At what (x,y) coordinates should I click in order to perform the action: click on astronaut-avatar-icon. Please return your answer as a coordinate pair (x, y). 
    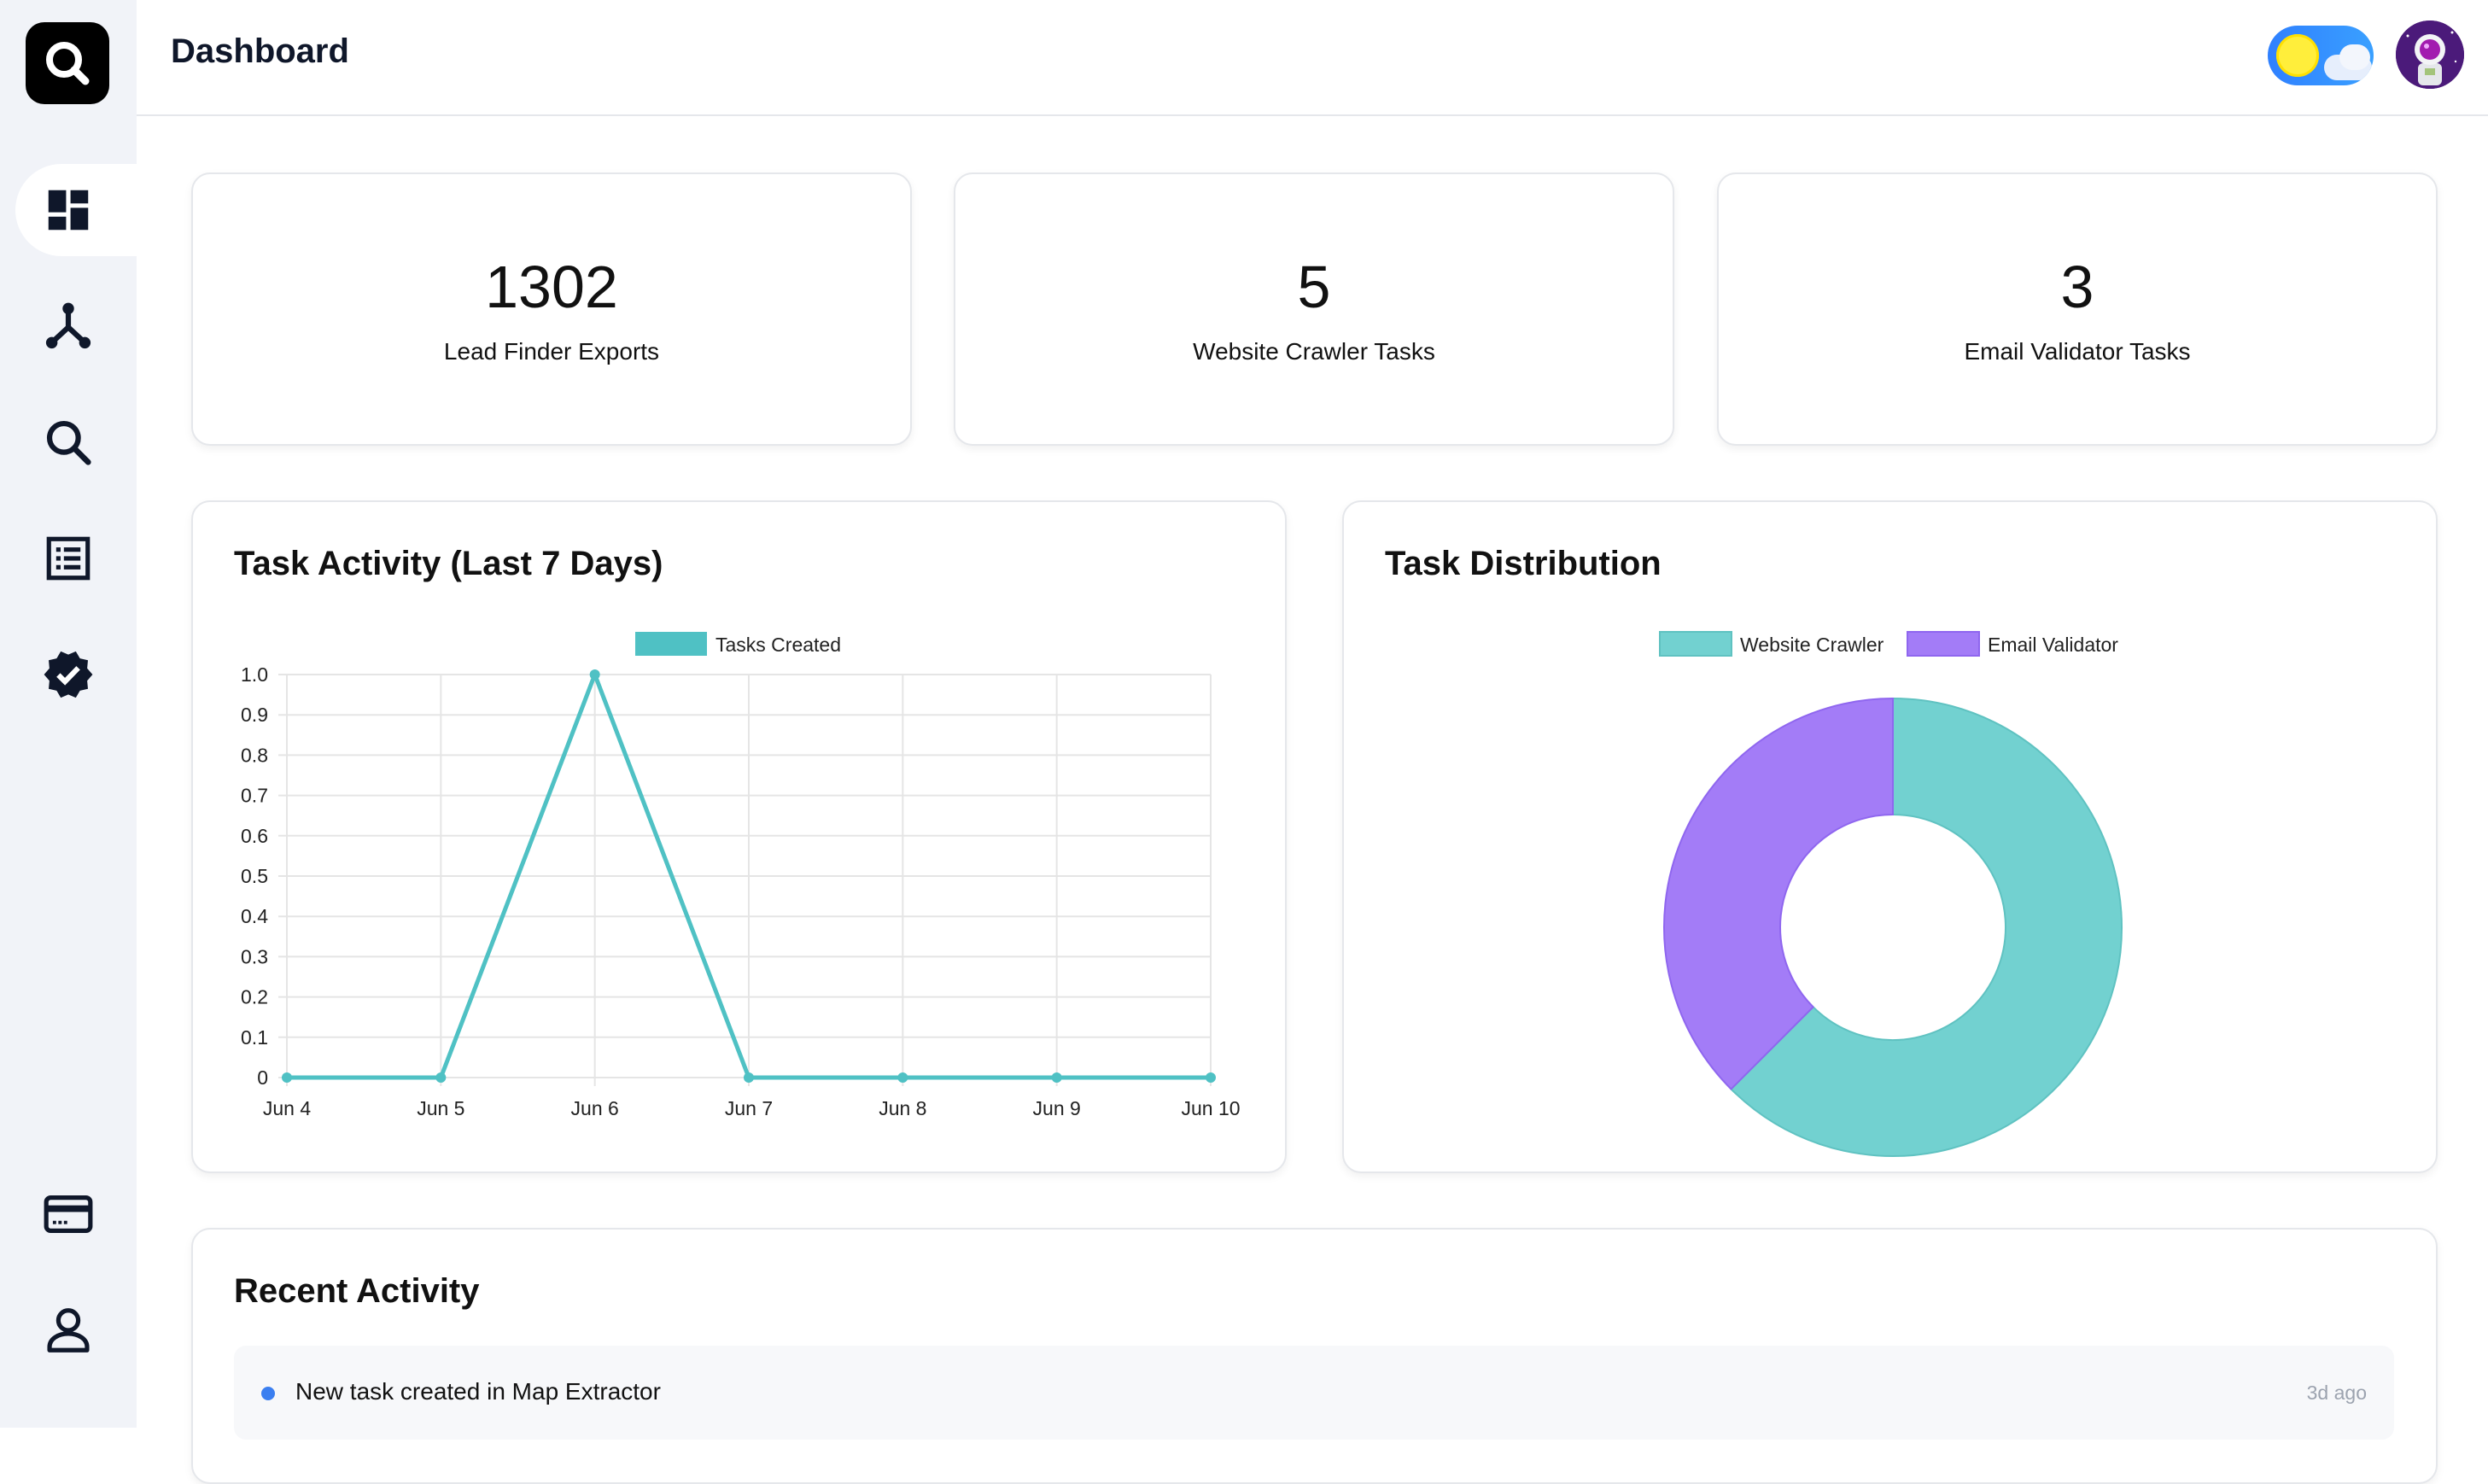
    Looking at the image, I should click on (2430, 54).